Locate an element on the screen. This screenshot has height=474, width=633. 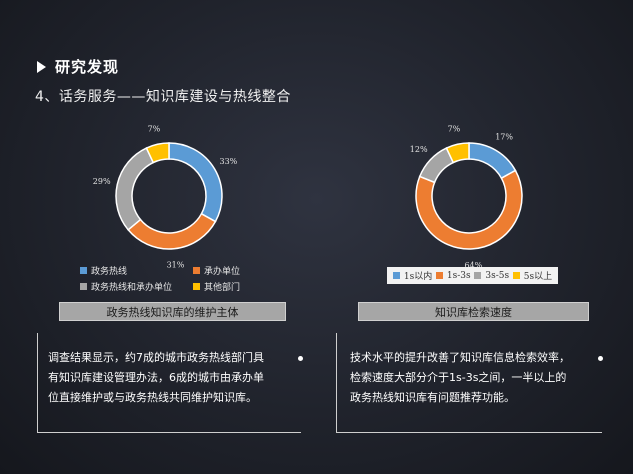
right-desc-frame is located at coordinates (469, 383).